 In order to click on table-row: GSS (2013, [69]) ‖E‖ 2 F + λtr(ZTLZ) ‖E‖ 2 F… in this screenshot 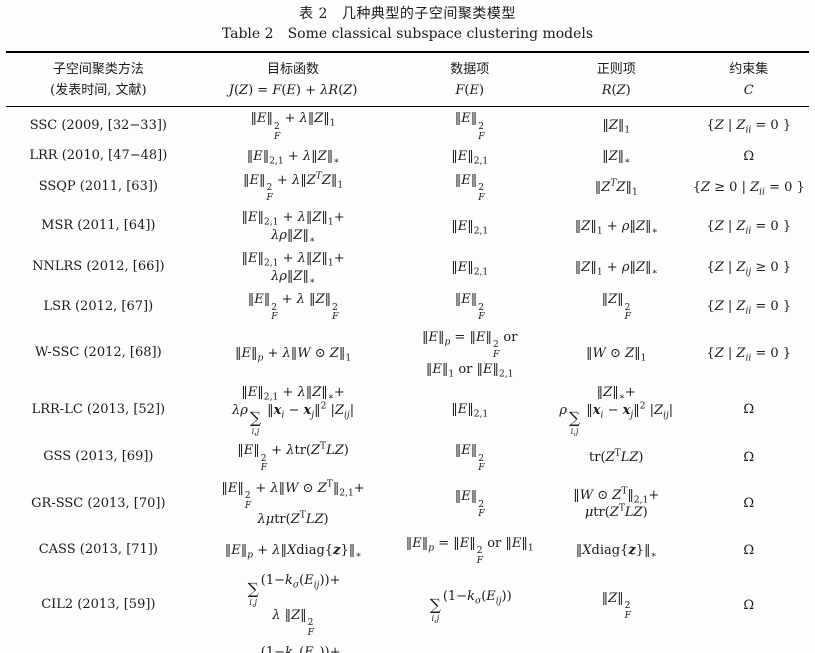, I will do `click(407, 458)`.